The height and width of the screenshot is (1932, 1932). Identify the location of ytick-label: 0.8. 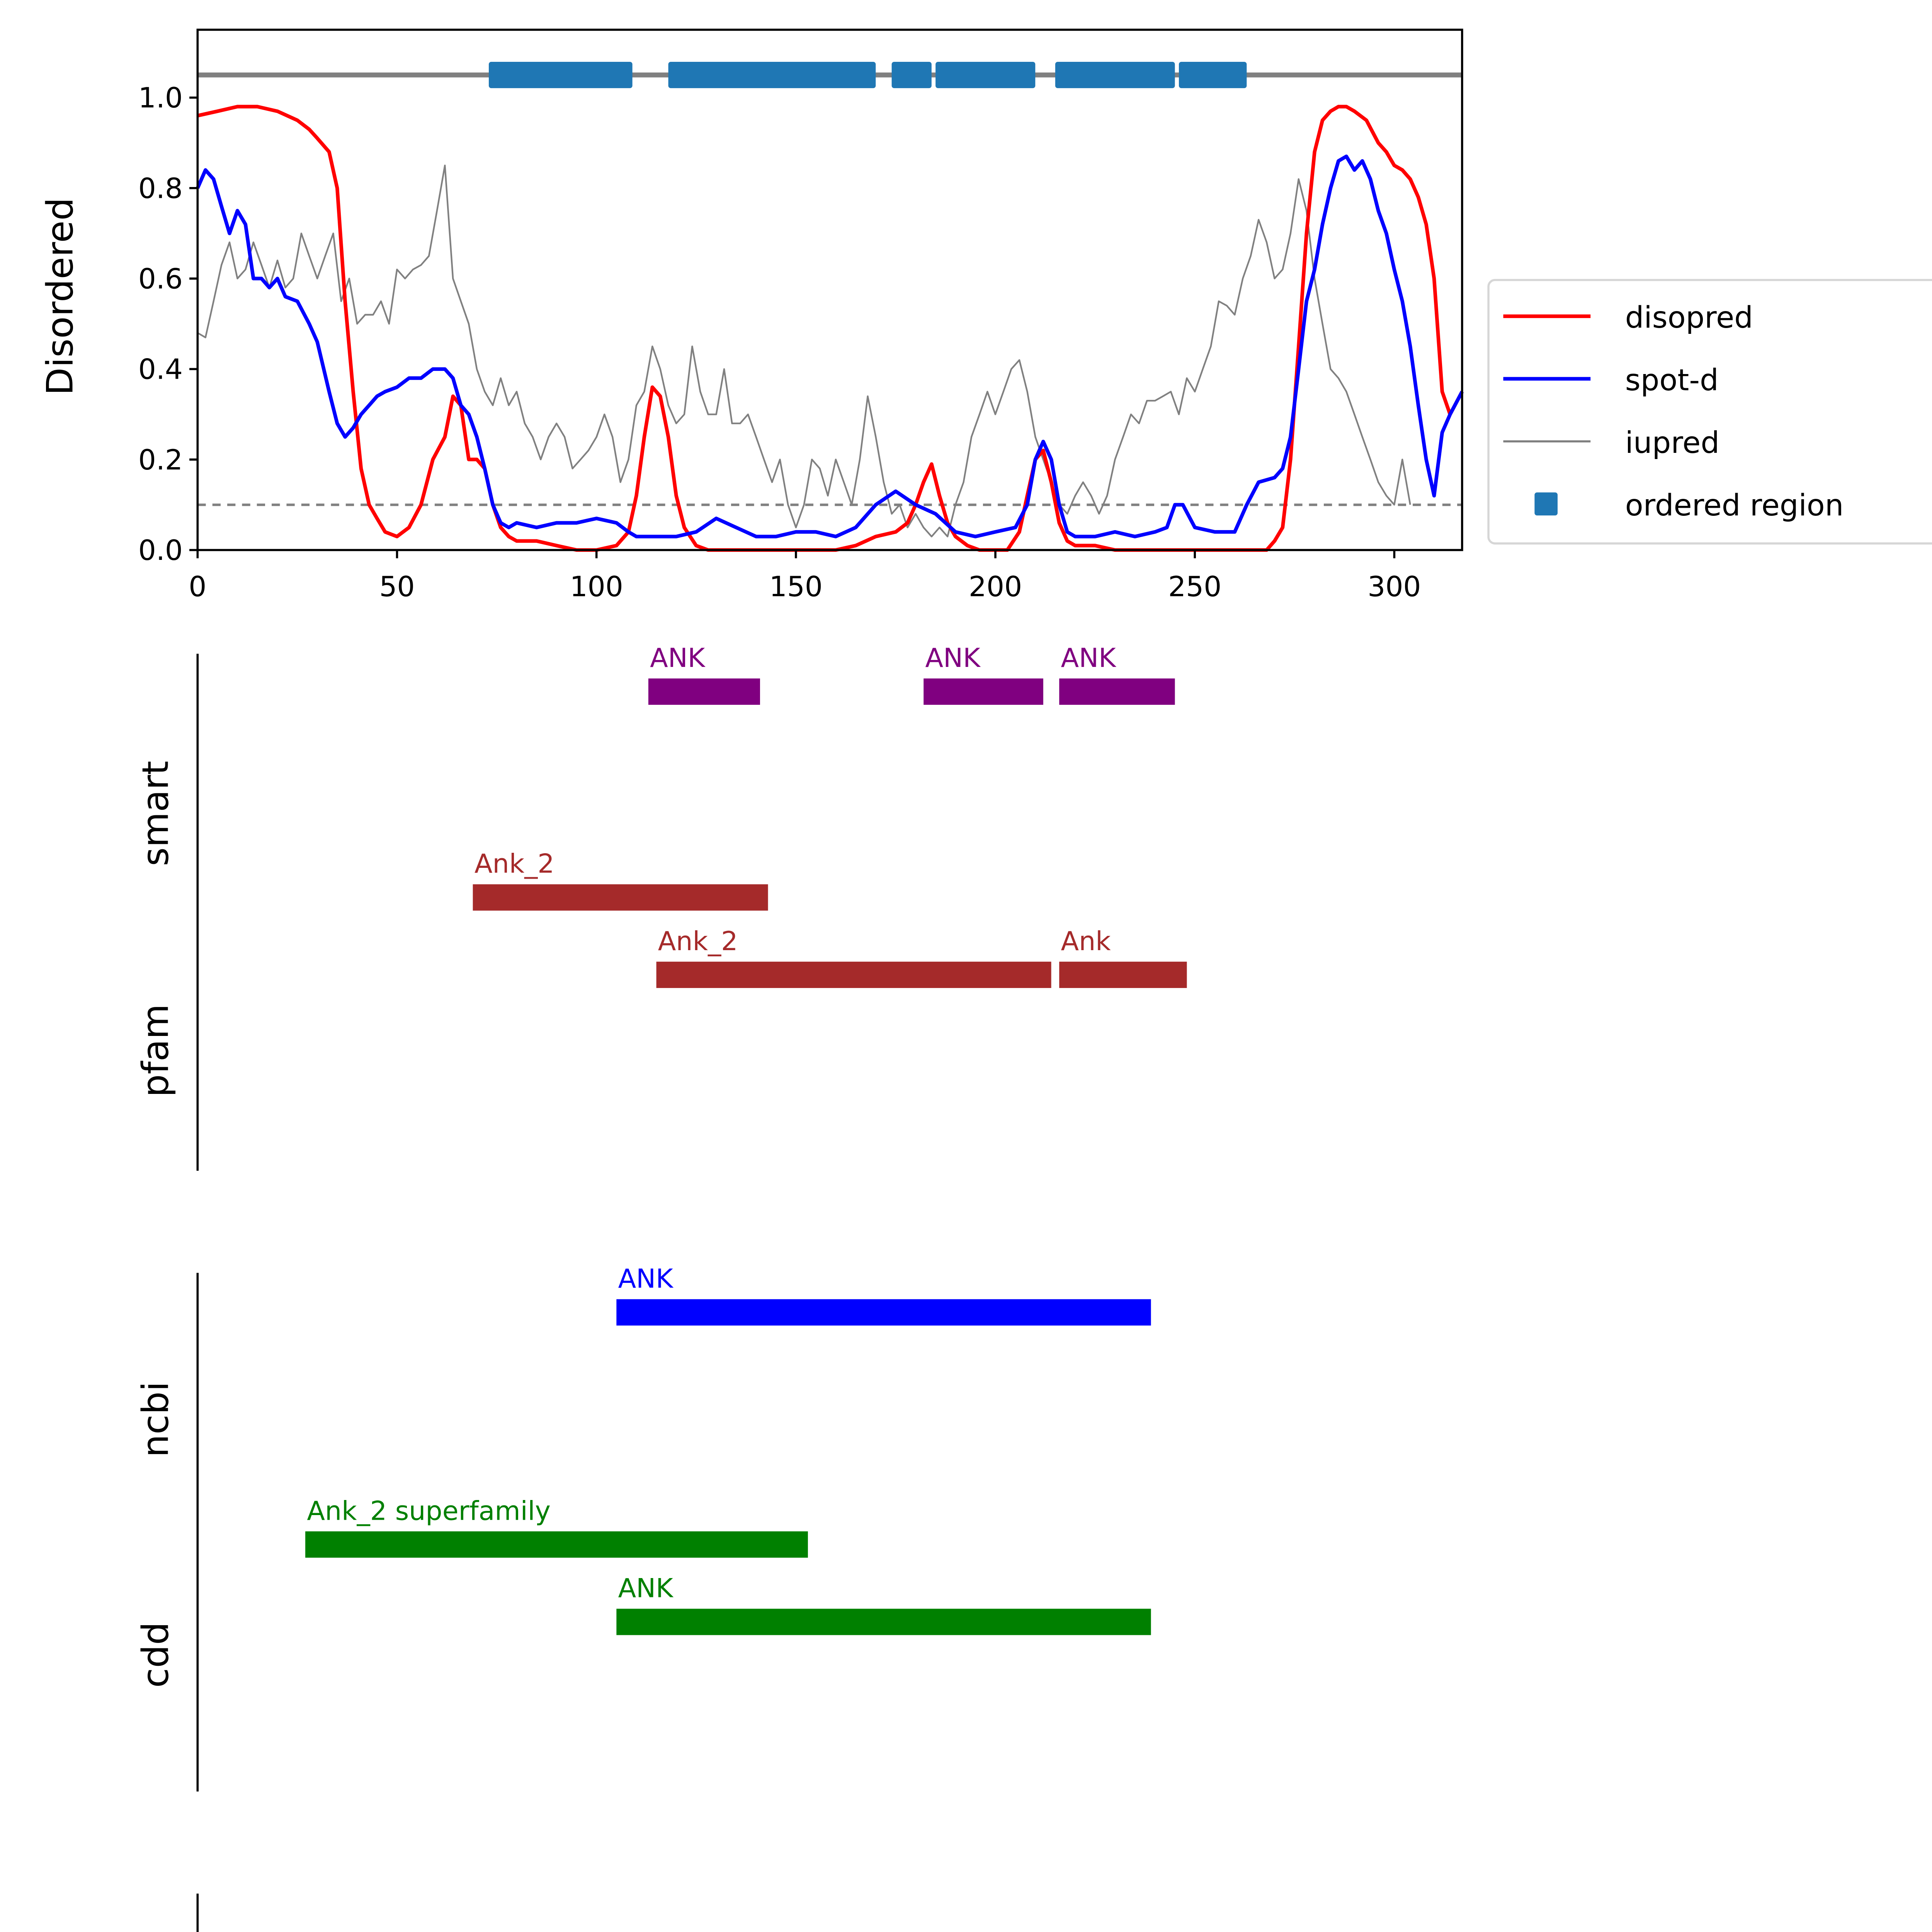
(160, 189).